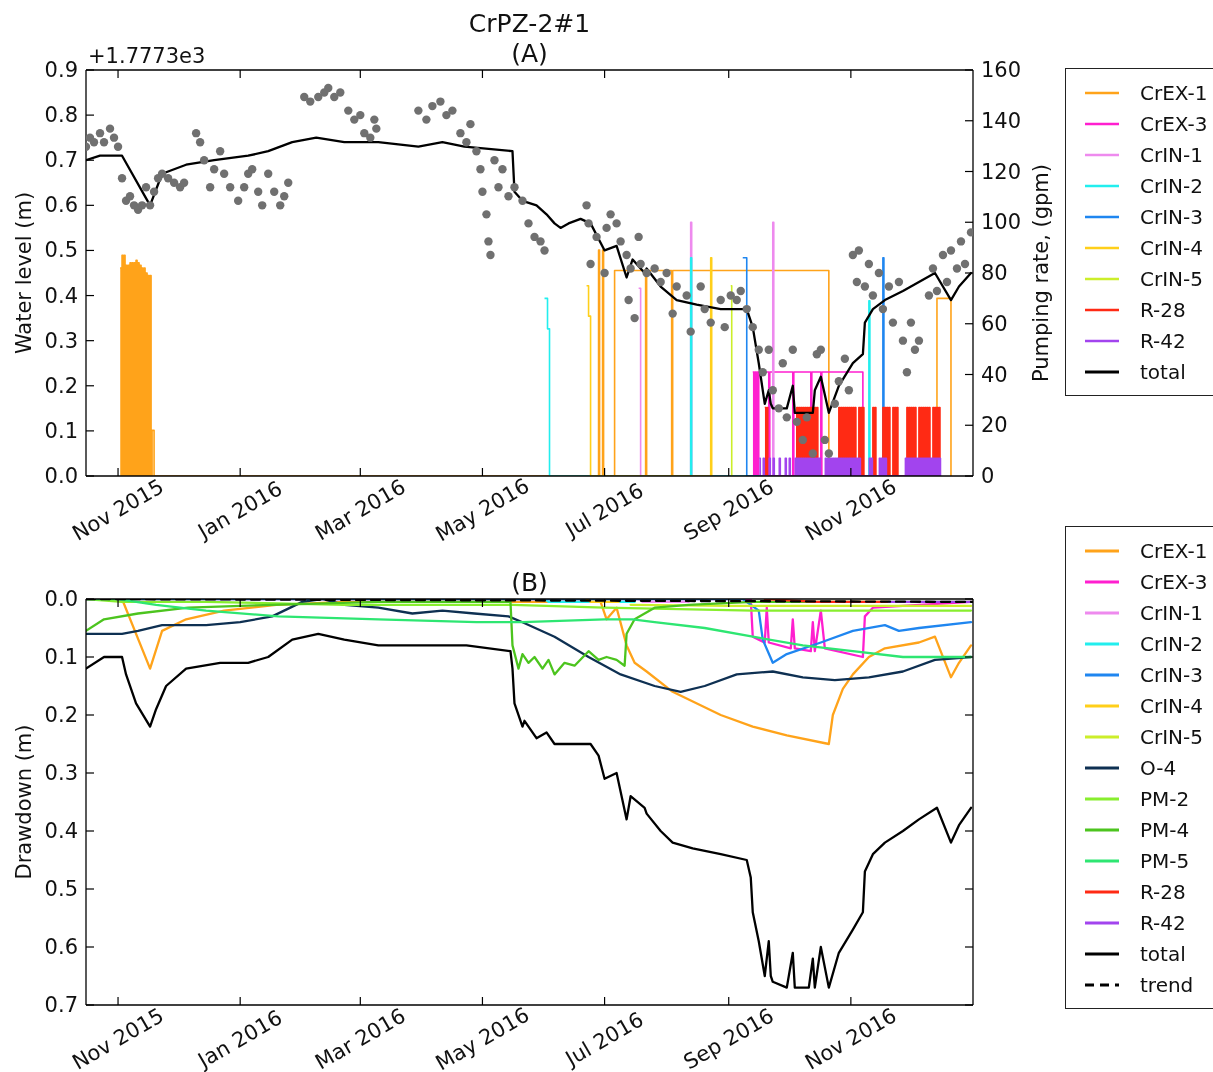 The width and height of the screenshot is (1213, 1072). What do you see at coordinates (988, 476) in the screenshot?
I see `y2-tick-label: 0` at bounding box center [988, 476].